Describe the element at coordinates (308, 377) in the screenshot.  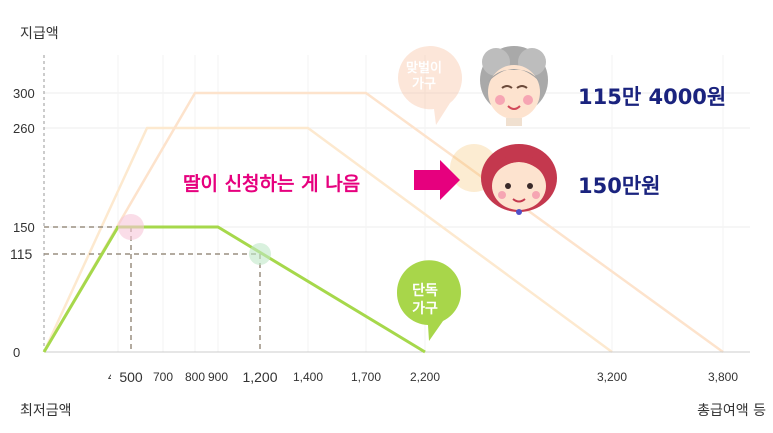
I see `x-tick-label: 1,400` at that location.